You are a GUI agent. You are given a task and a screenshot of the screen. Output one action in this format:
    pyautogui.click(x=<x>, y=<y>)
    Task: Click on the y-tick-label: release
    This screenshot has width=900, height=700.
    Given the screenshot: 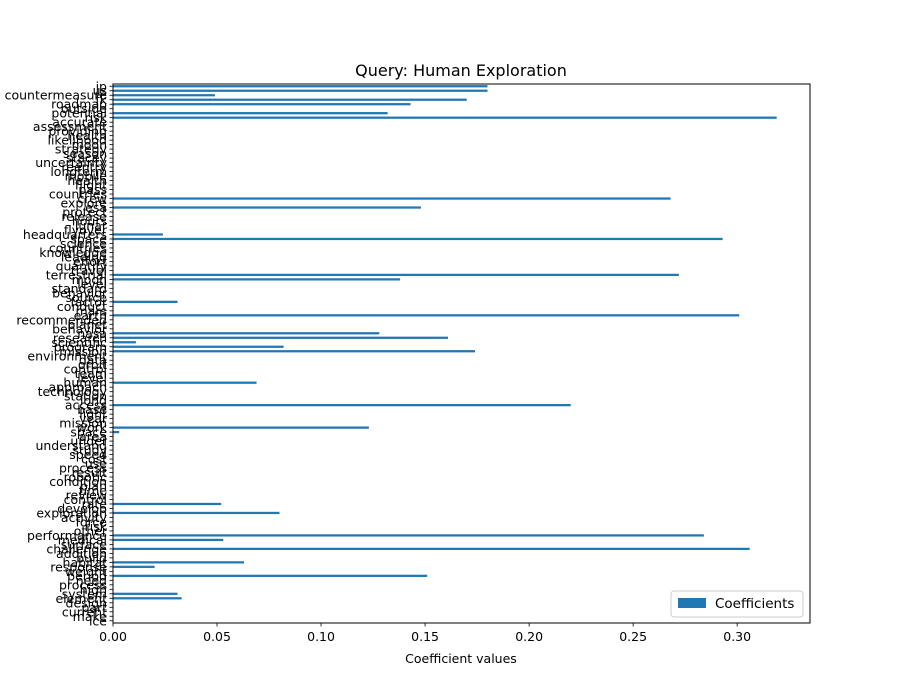 What is the action you would take?
    pyautogui.click(x=84, y=216)
    